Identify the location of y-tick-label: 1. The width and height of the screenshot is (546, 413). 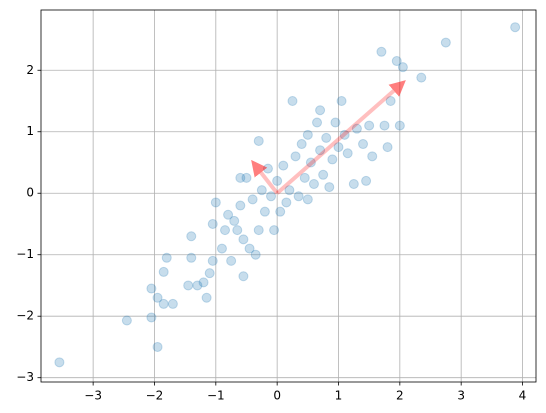
(30, 131).